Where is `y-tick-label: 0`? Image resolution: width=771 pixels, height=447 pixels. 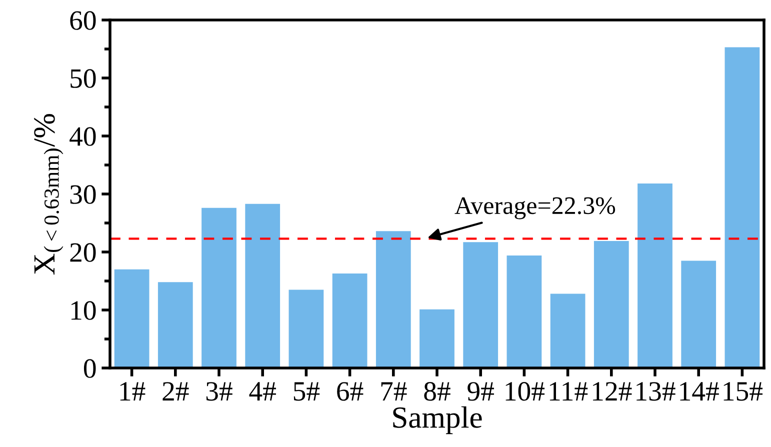 y-tick-label: 0 is located at coordinates (90, 368).